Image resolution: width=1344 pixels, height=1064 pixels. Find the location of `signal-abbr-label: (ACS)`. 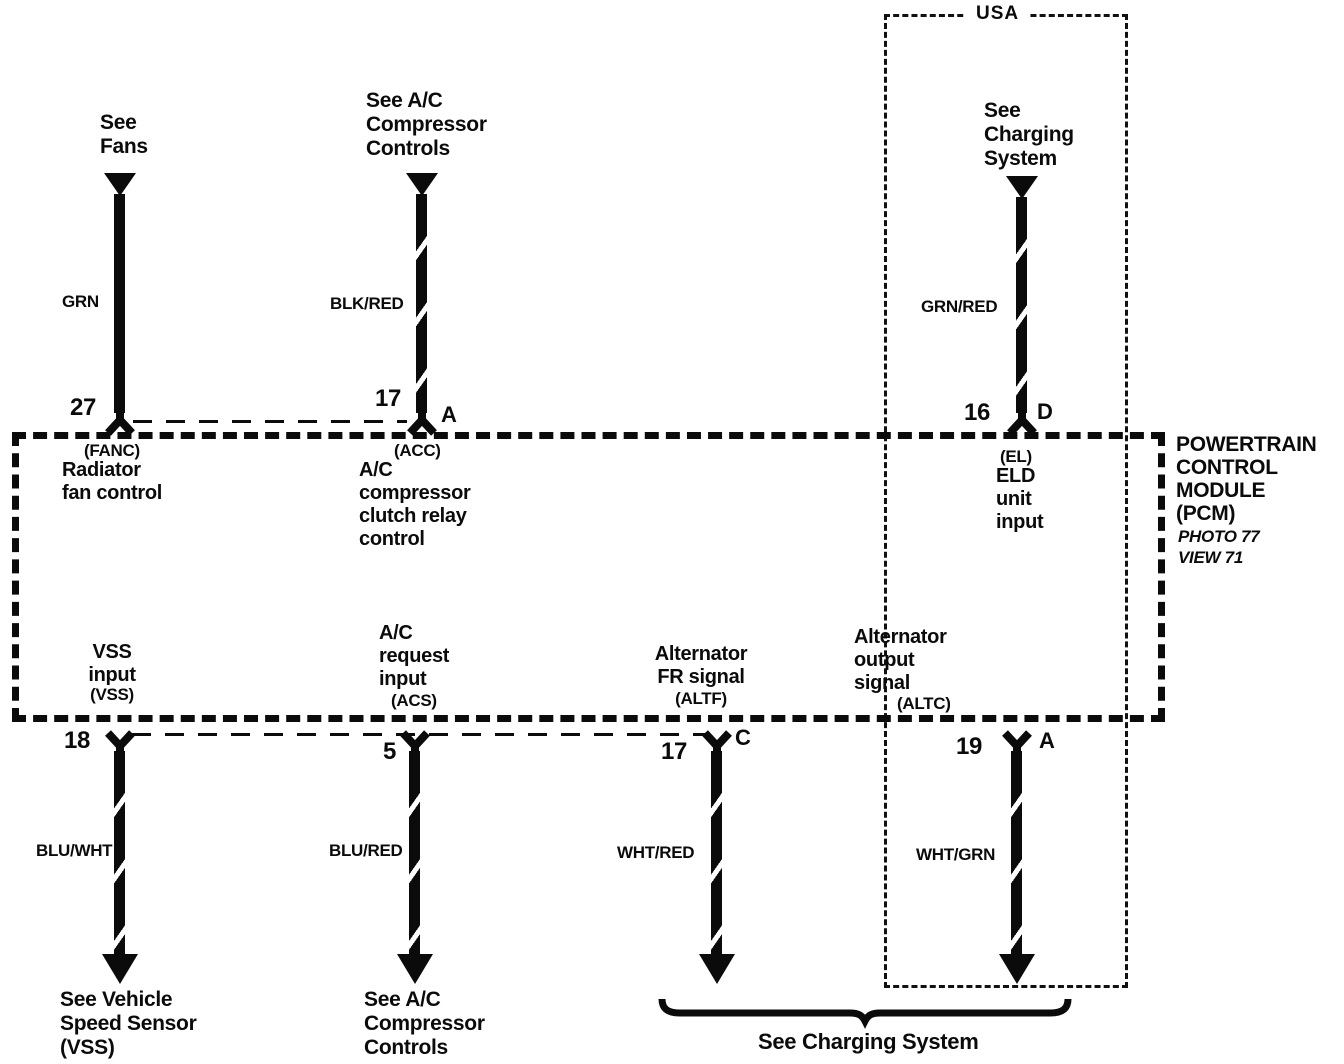

signal-abbr-label: (ACS) is located at coordinates (414, 700).